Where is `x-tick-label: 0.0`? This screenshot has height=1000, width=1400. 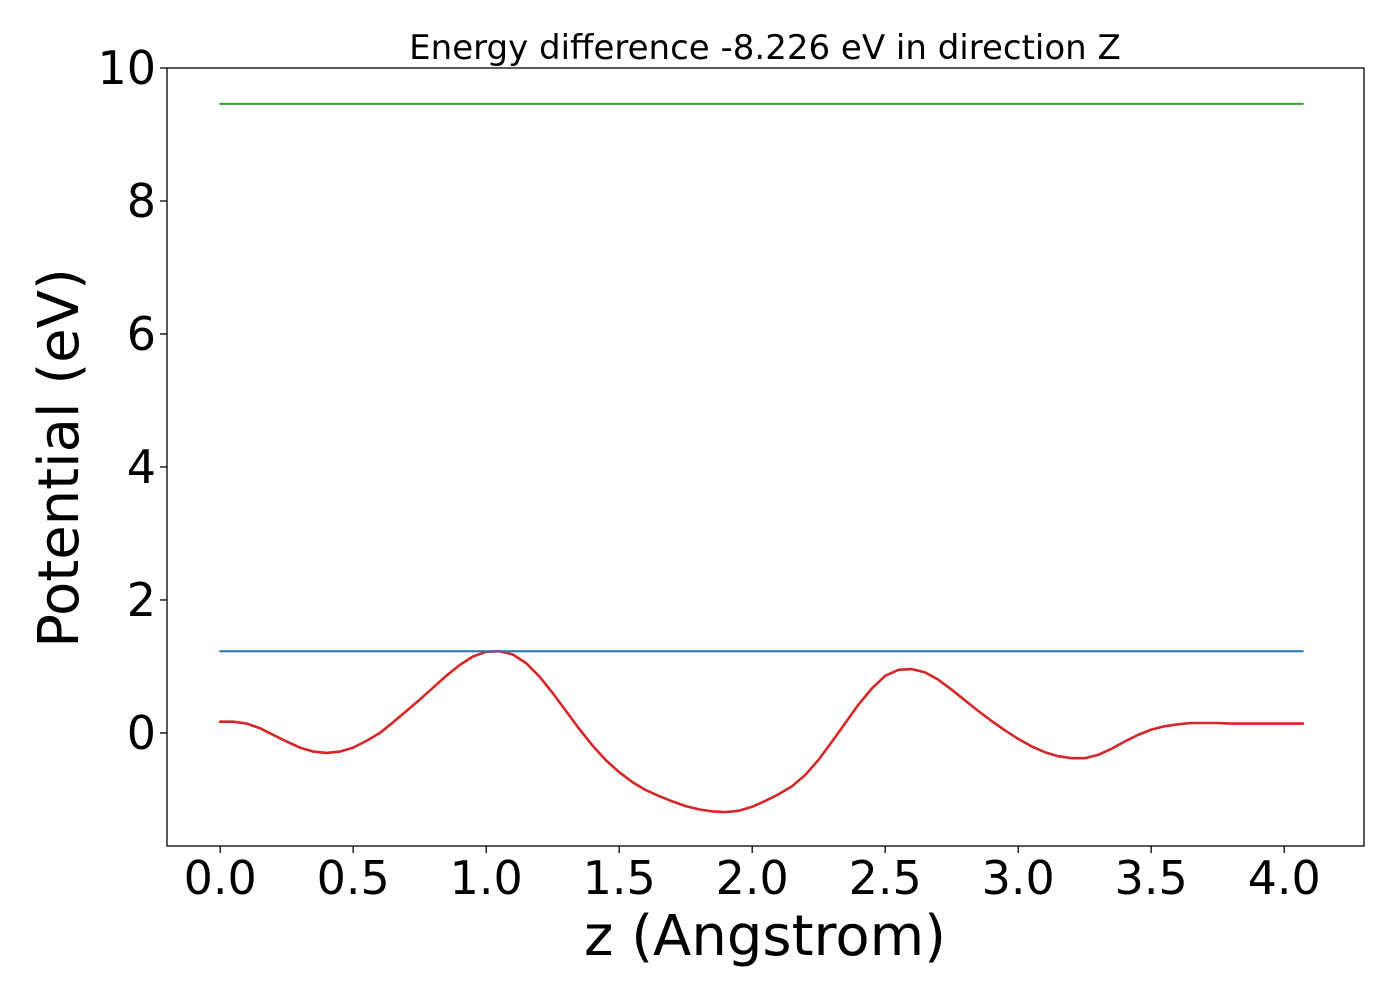 x-tick-label: 0.0 is located at coordinates (220, 878).